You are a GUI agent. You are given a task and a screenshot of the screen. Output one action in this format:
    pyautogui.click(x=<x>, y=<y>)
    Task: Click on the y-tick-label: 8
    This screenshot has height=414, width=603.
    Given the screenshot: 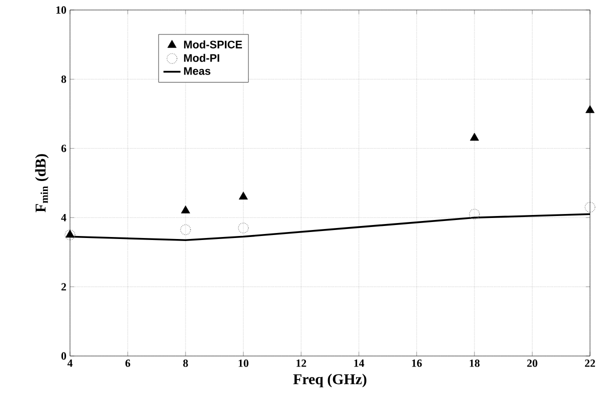 What is the action you would take?
    pyautogui.click(x=63, y=79)
    